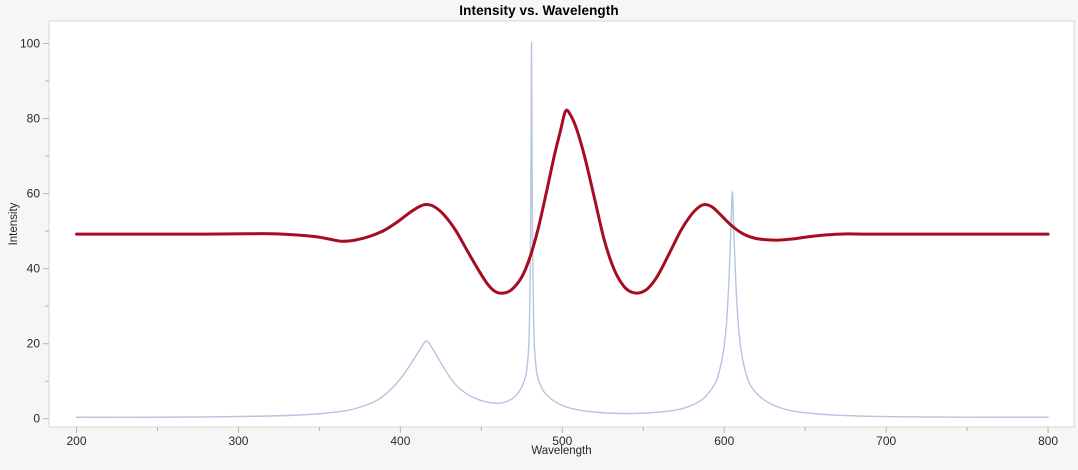 Image resolution: width=1078 pixels, height=470 pixels. I want to click on x-axis-title: Wavelength, so click(561, 451).